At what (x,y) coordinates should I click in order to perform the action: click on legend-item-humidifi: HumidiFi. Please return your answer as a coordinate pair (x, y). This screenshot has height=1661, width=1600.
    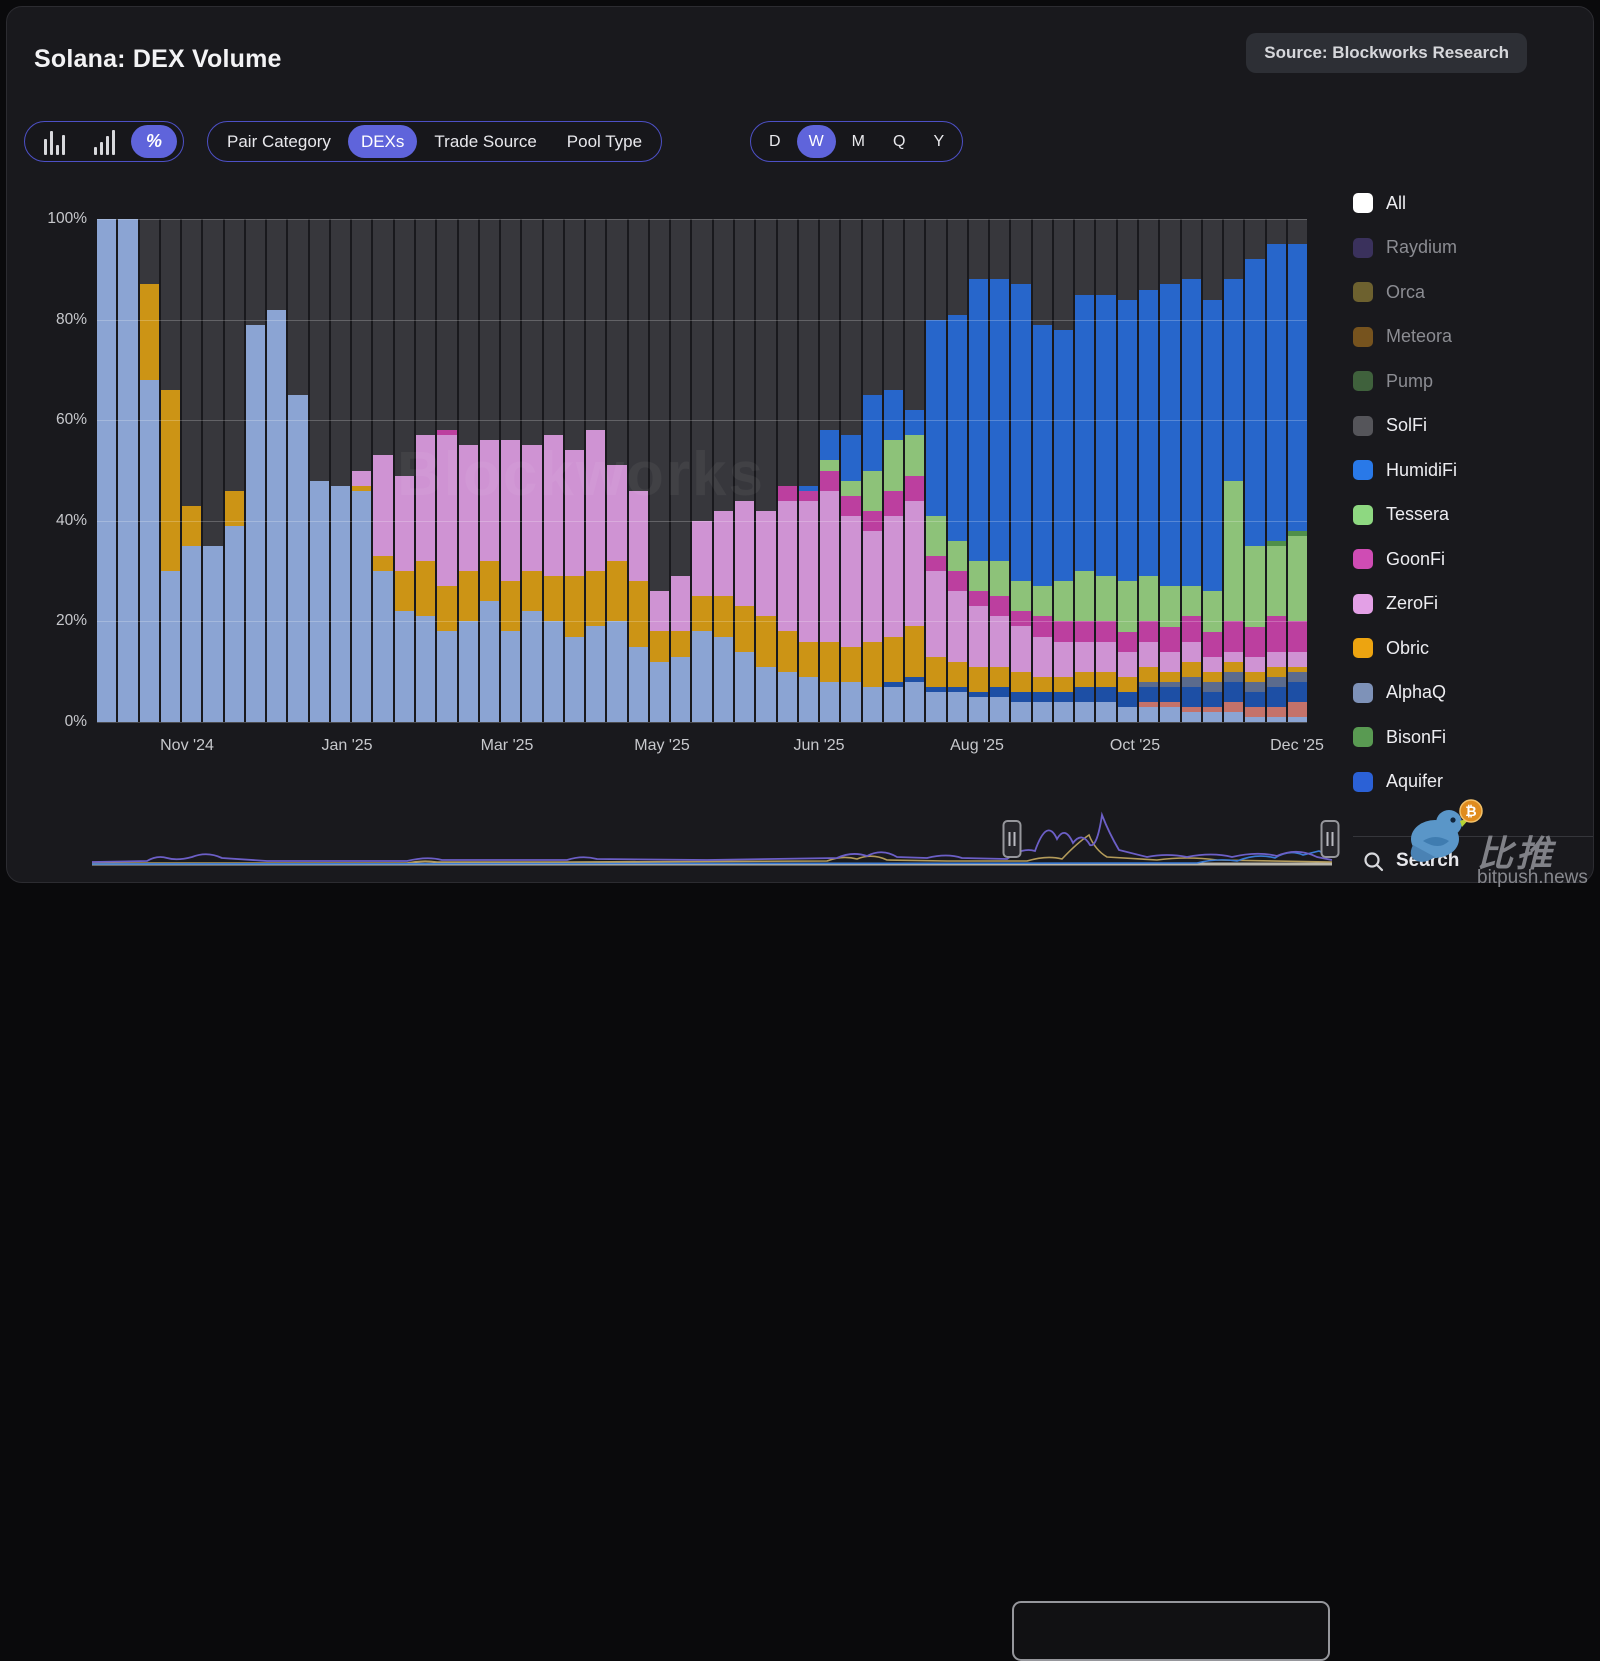
    Looking at the image, I should click on (1405, 470).